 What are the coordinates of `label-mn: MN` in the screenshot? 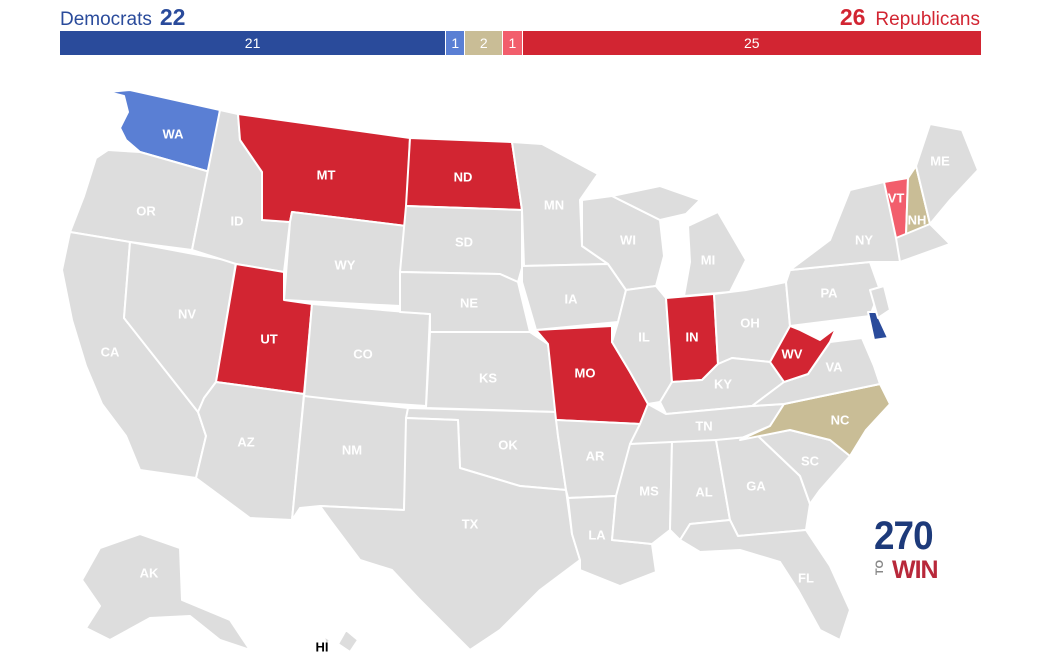 It's located at (554, 204).